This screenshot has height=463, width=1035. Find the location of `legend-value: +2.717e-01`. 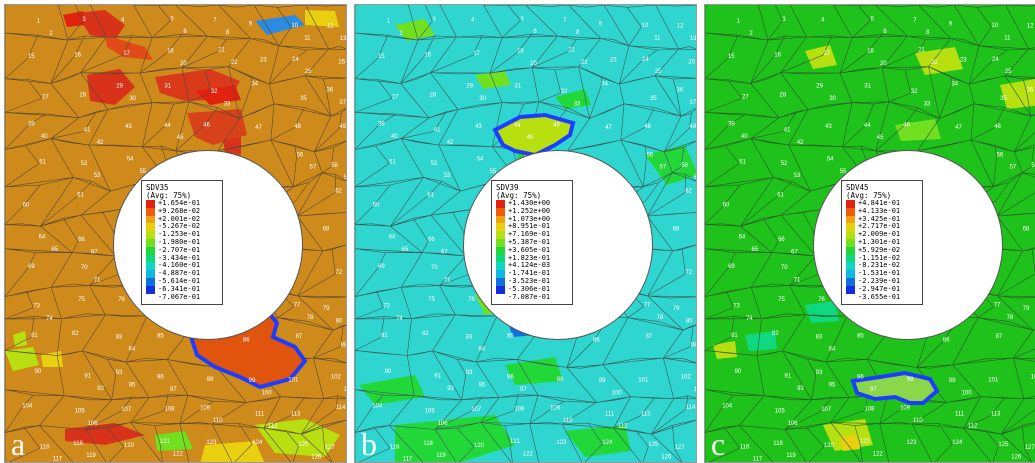

legend-value: +2.717e-01 is located at coordinates (879, 226).